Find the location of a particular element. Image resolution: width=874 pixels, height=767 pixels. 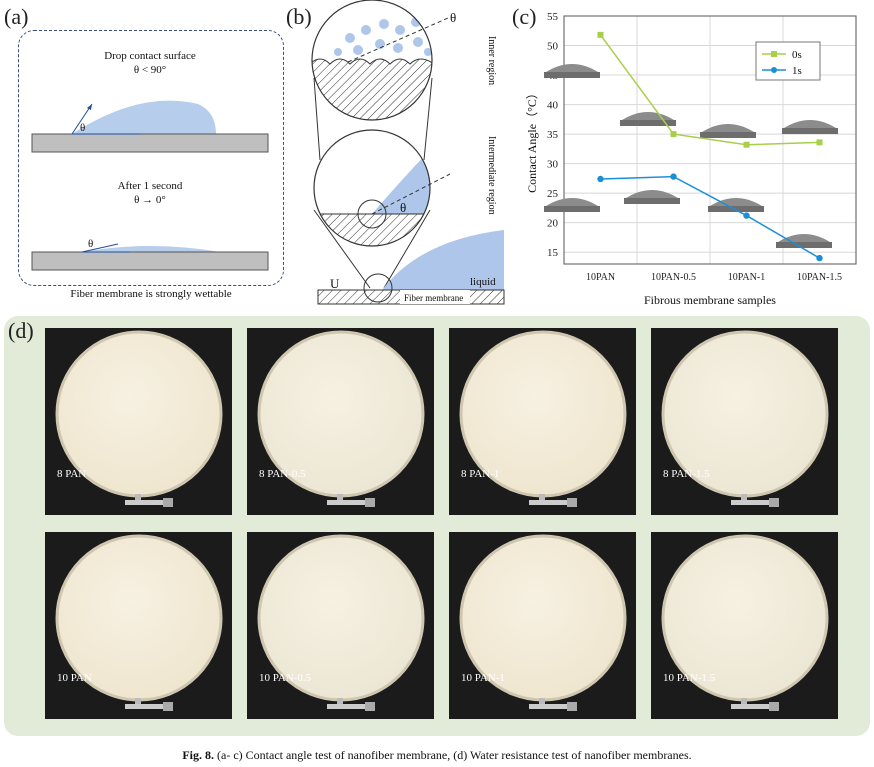

panel-b-u-label: U is located at coordinates (335, 283).